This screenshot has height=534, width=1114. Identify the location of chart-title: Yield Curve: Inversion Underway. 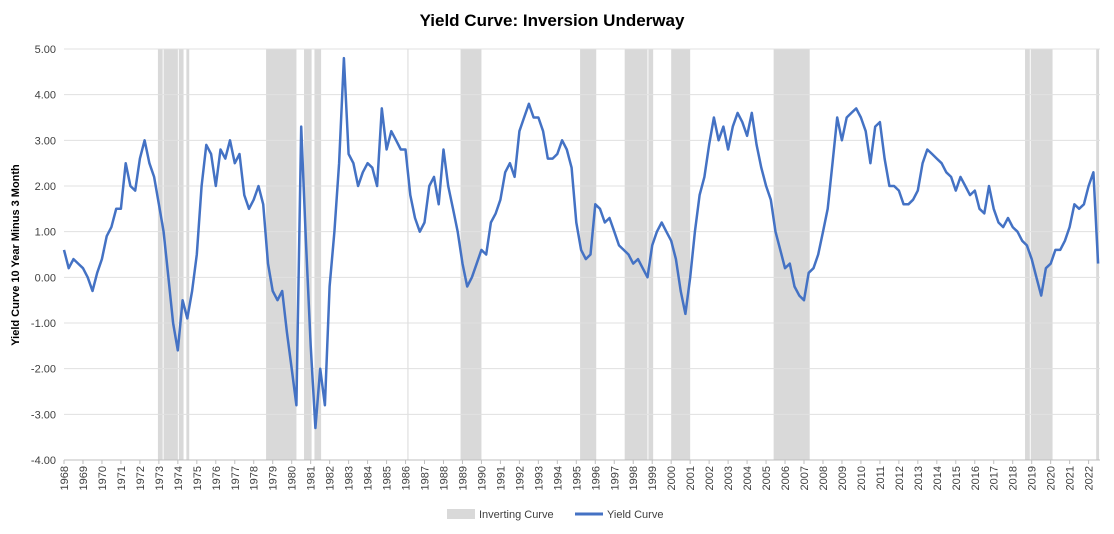
(552, 20).